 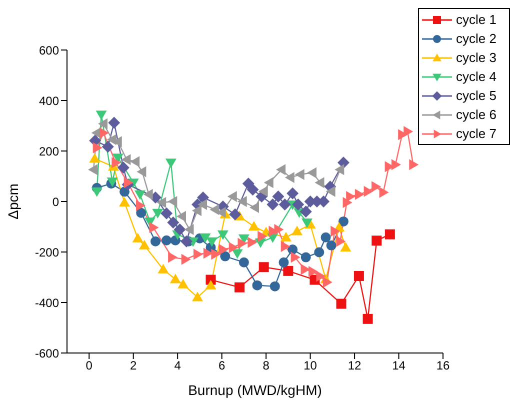 What do you see at coordinates (355, 365) in the screenshot?
I see `x-tick-label: 12` at bounding box center [355, 365].